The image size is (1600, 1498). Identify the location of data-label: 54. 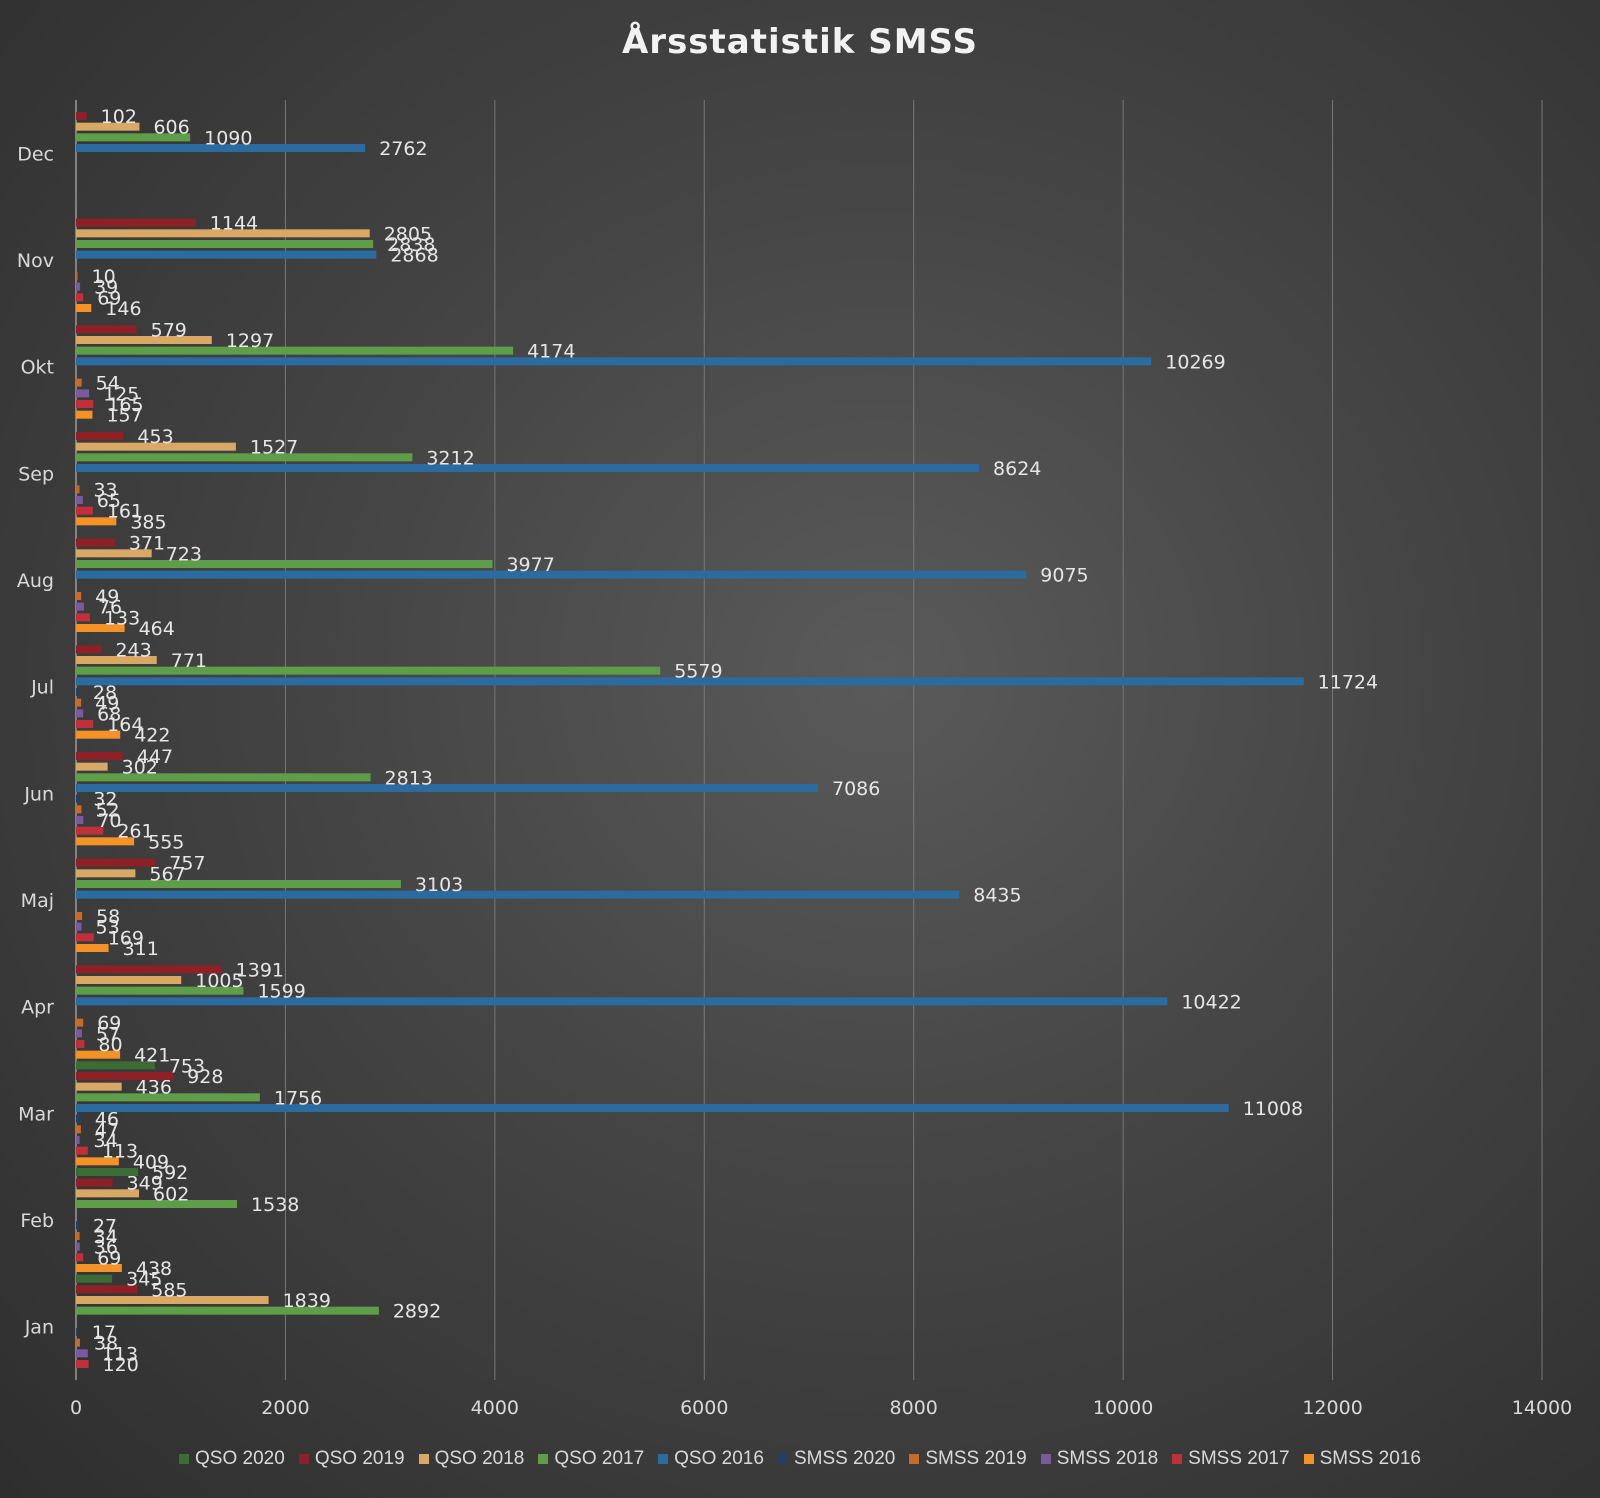
(108, 384).